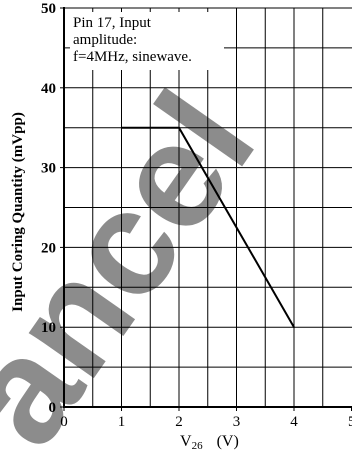 The image size is (352, 466). What do you see at coordinates (186, 441) in the screenshot?
I see `x-axis-label-main: V` at bounding box center [186, 441].